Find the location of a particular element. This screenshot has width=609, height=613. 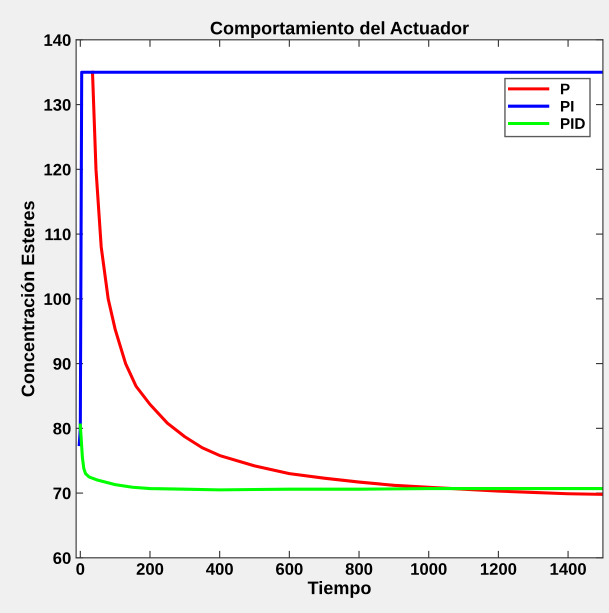

y-tick-label: 70 is located at coordinates (62, 493).